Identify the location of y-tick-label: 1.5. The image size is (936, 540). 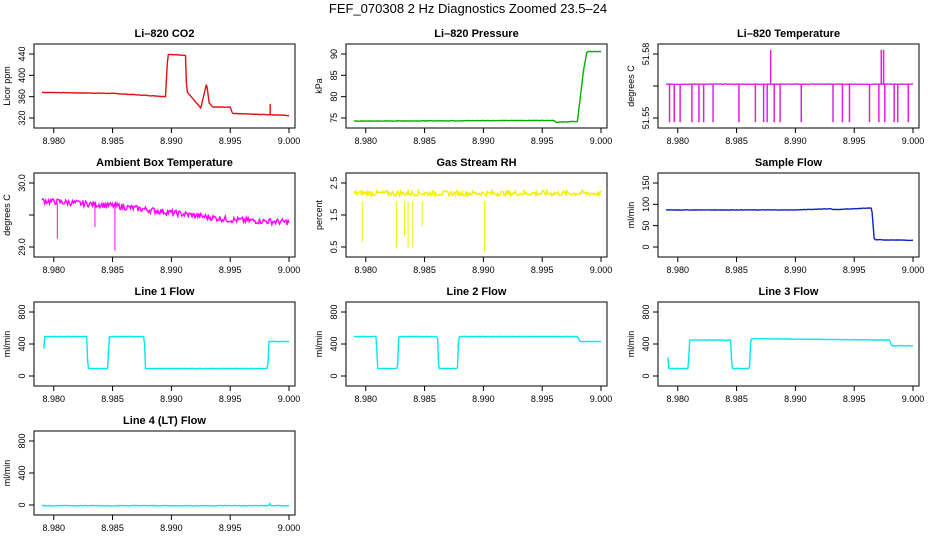
(334, 215).